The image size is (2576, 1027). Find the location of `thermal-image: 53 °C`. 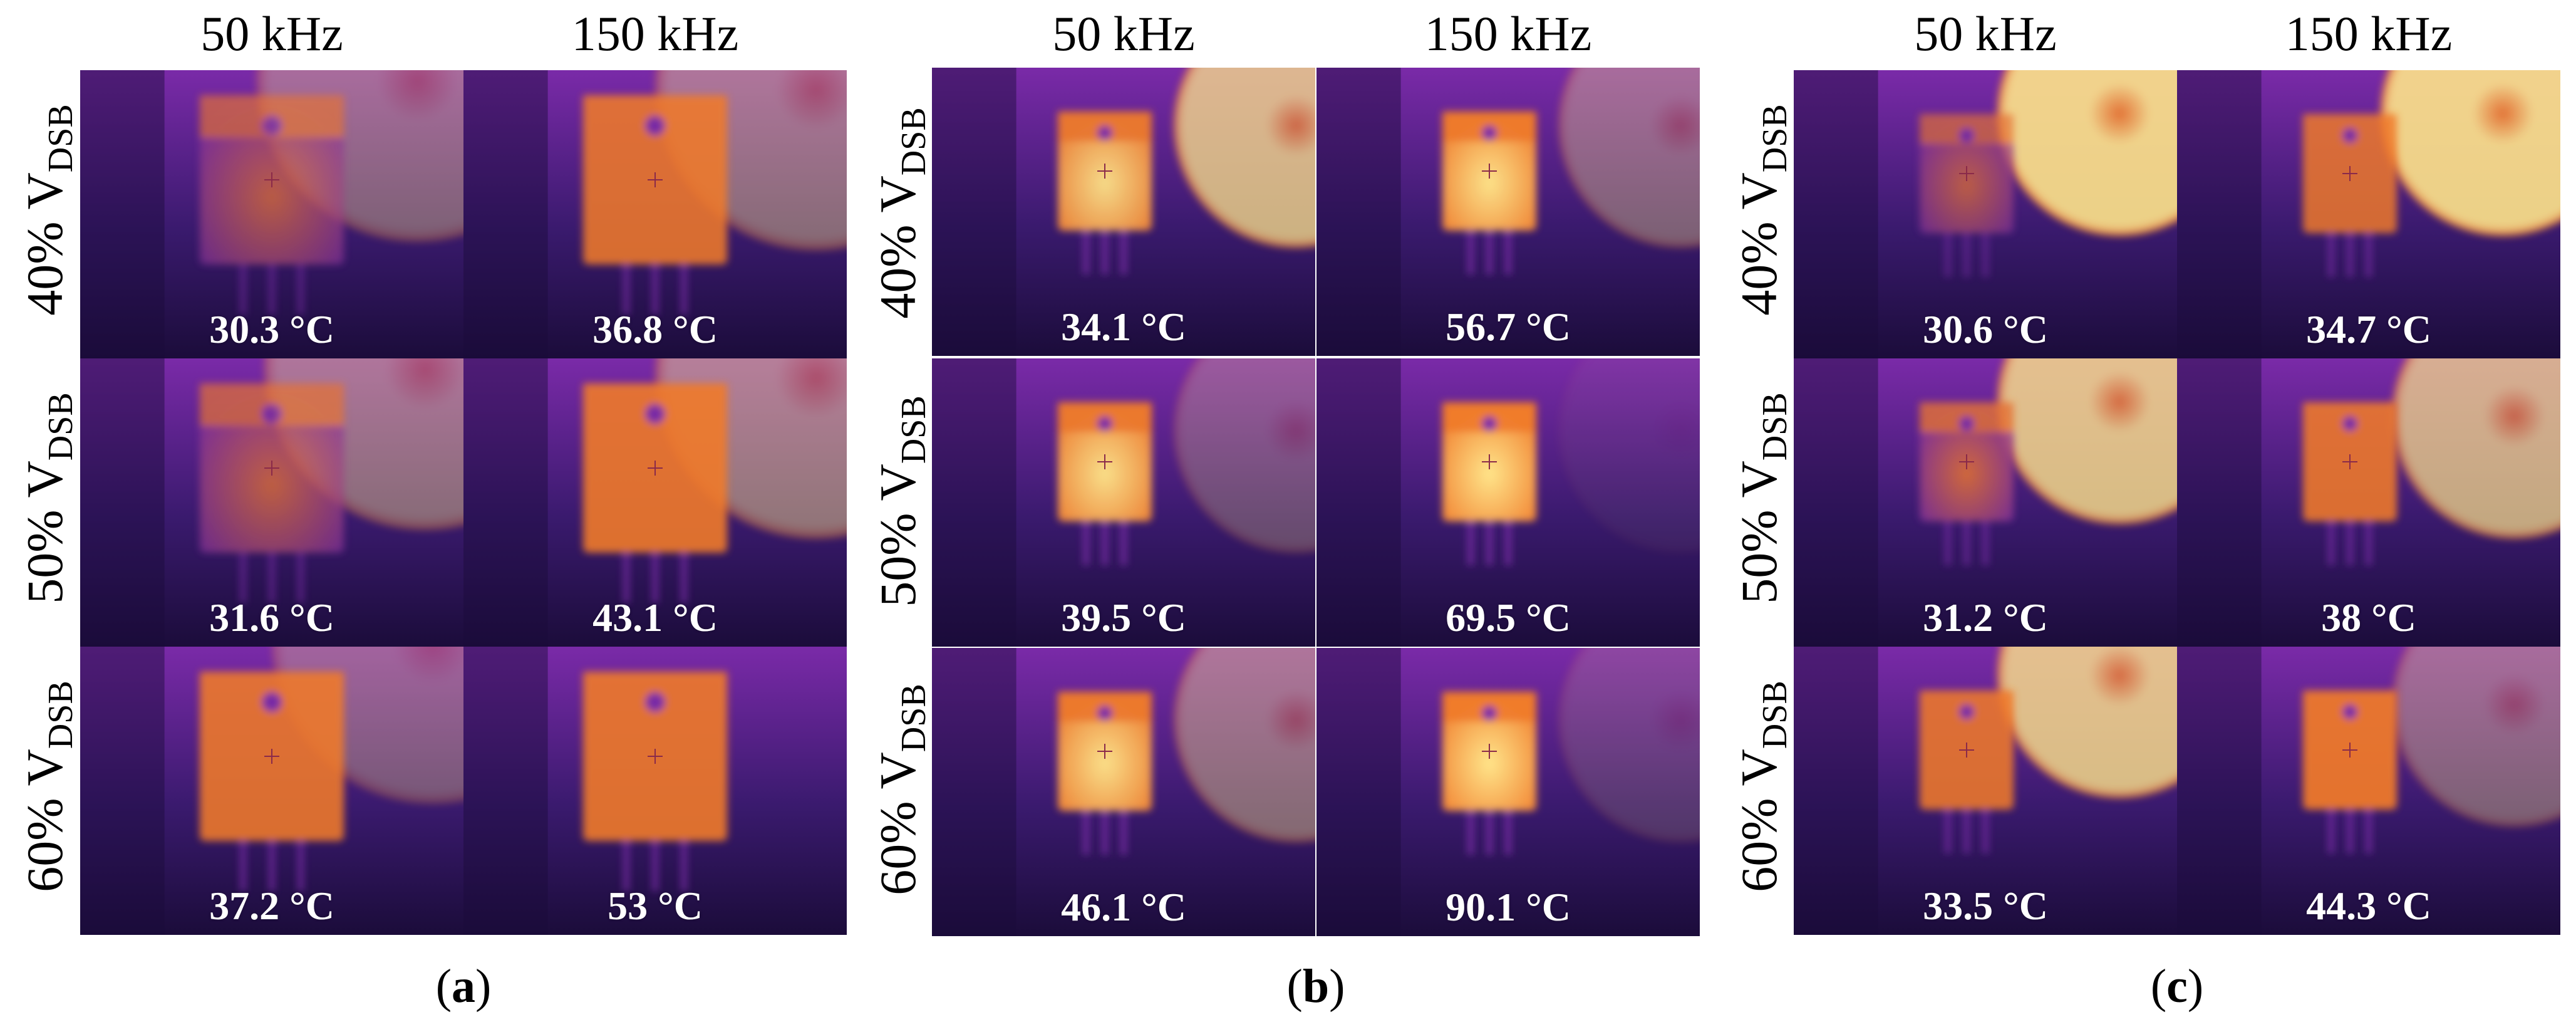

thermal-image: 53 °C is located at coordinates (655, 791).